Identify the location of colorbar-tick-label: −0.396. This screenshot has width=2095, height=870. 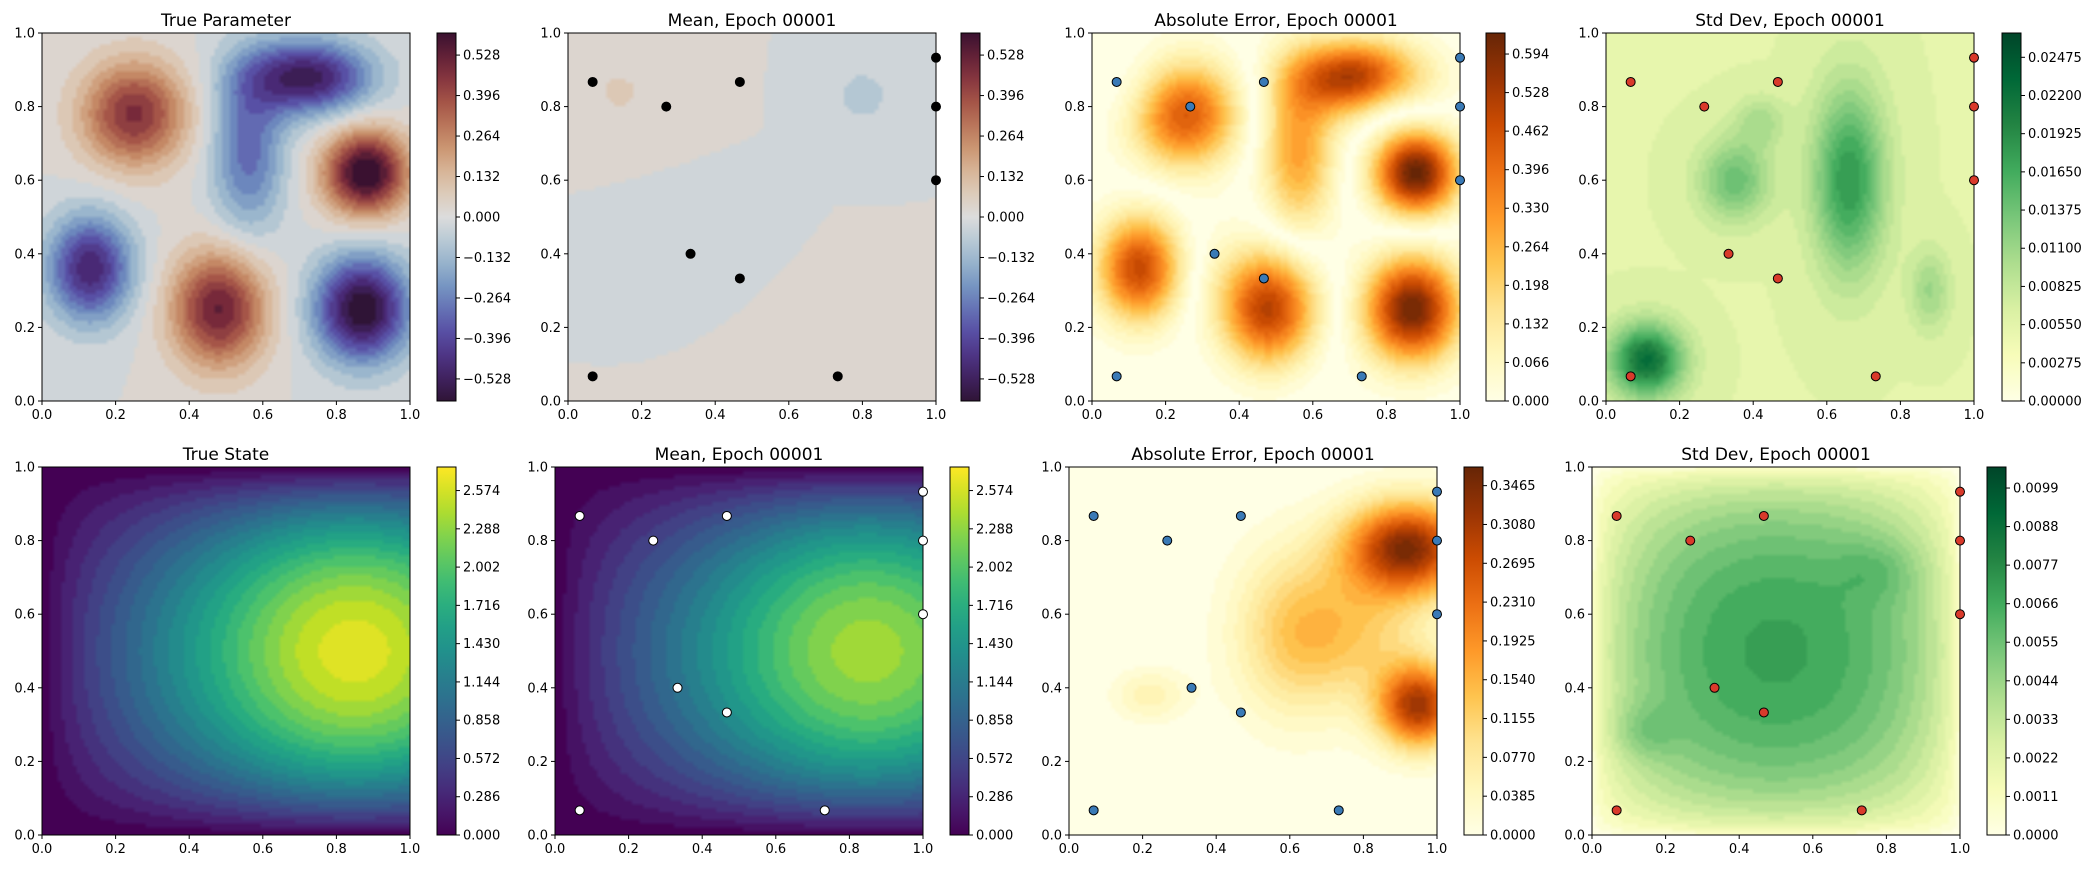
(1011, 339).